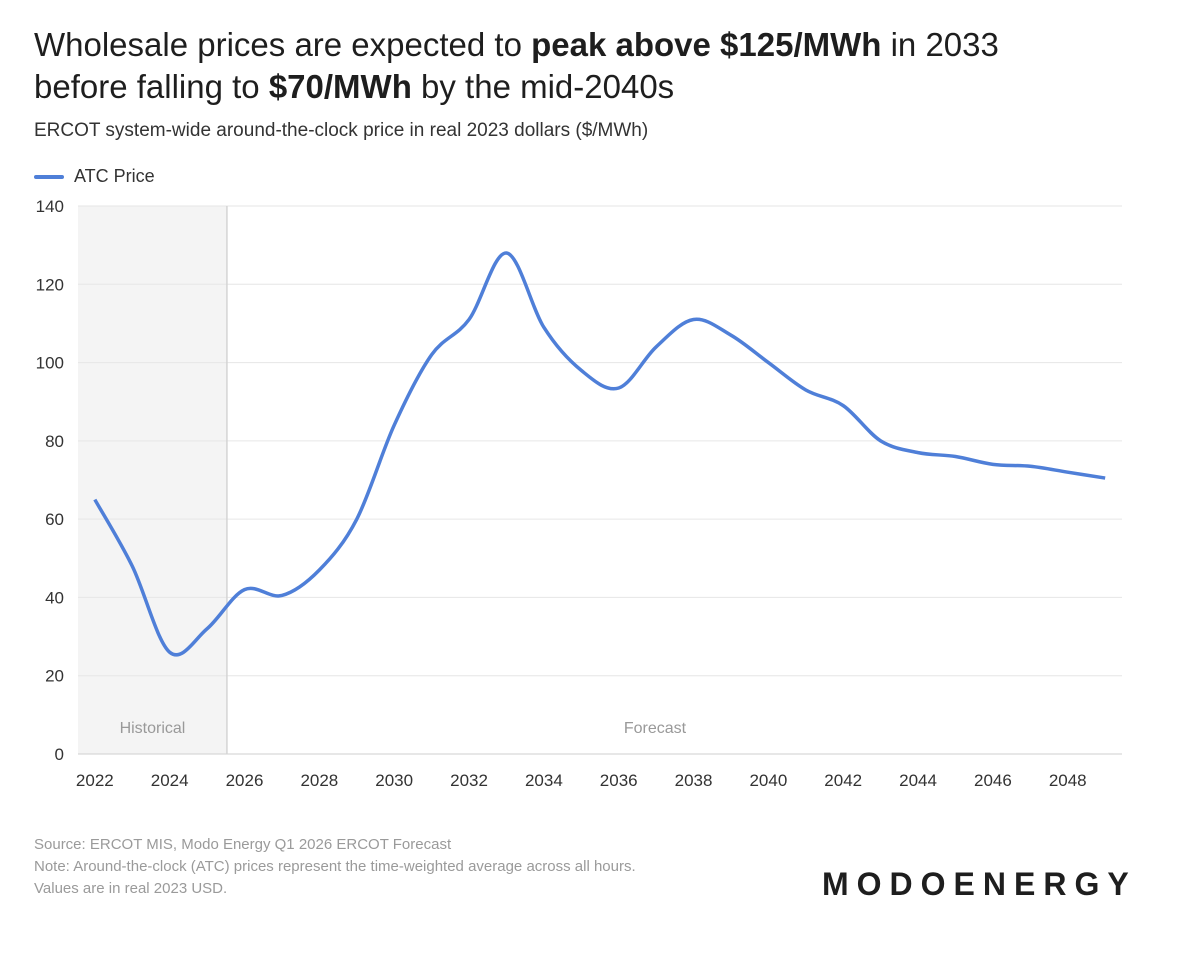  I want to click on x-tick-label: 2024, so click(170, 780).